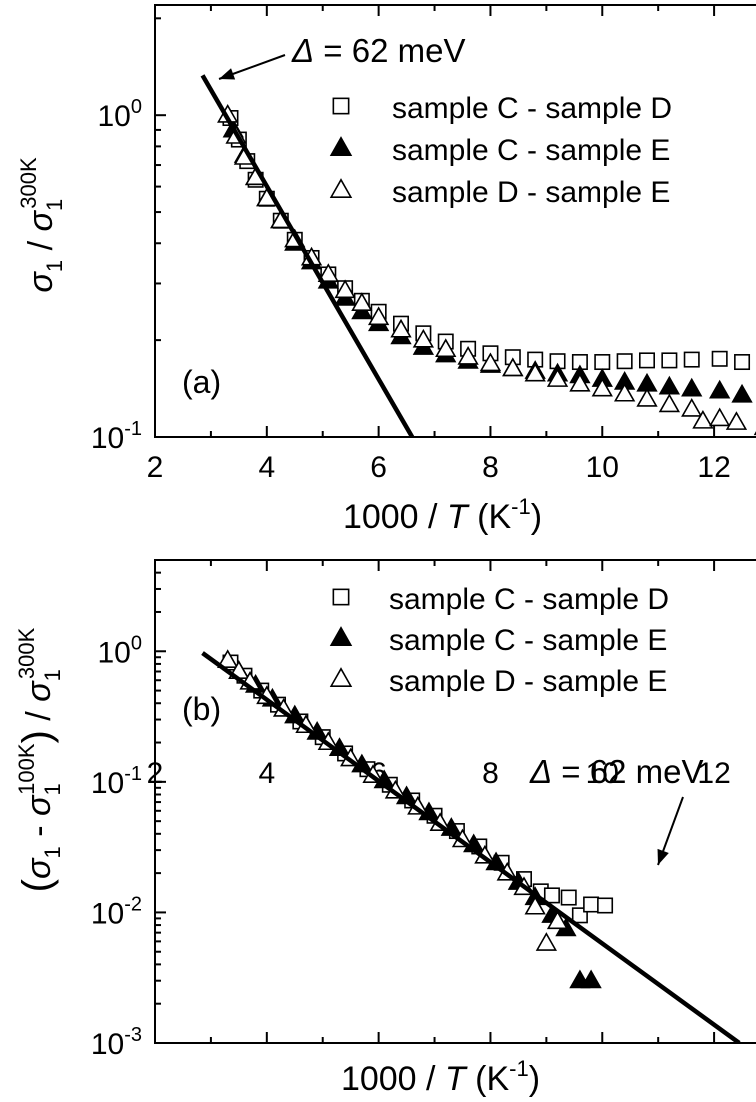 The width and height of the screenshot is (756, 1102). Describe the element at coordinates (395, 517) in the screenshot. I see `x-axis-label-text: 1000 /` at that location.